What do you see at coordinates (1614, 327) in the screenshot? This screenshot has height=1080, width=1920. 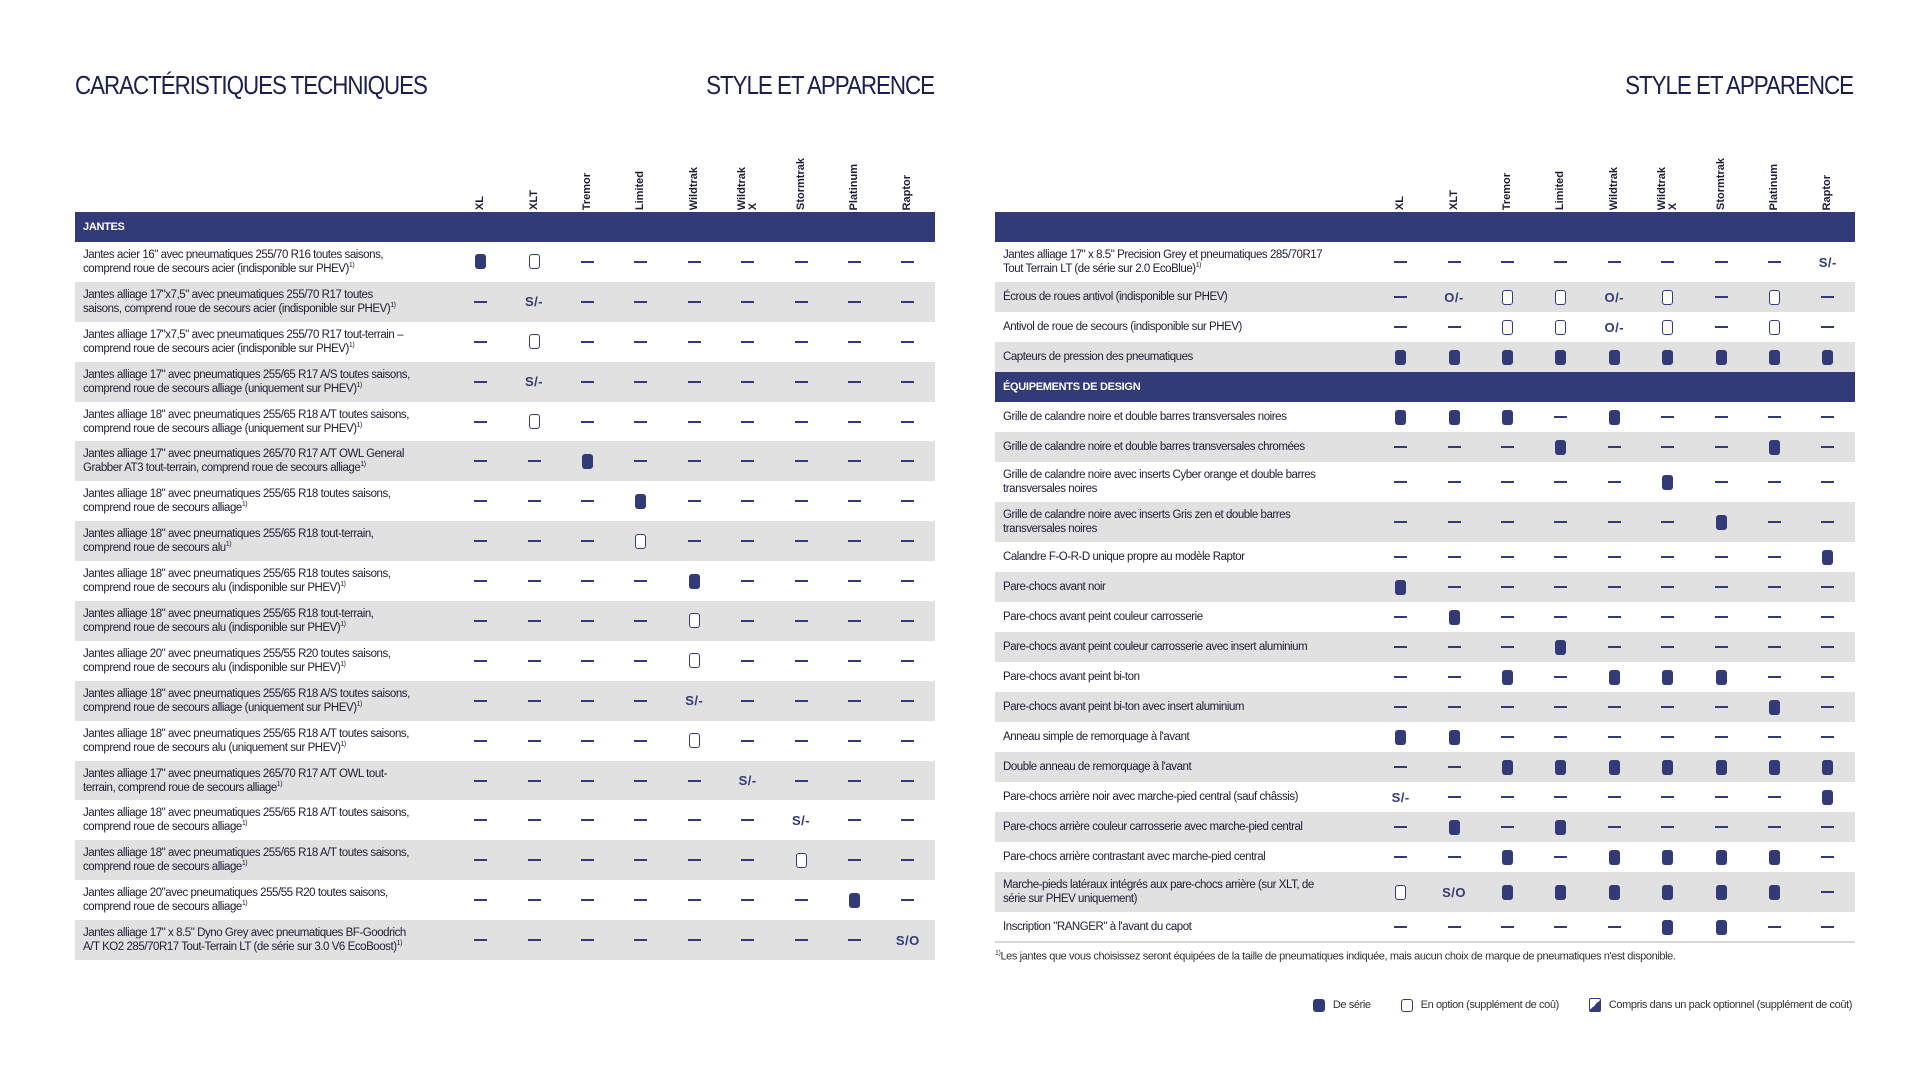 I see `combined-availability-mark: O/-` at bounding box center [1614, 327].